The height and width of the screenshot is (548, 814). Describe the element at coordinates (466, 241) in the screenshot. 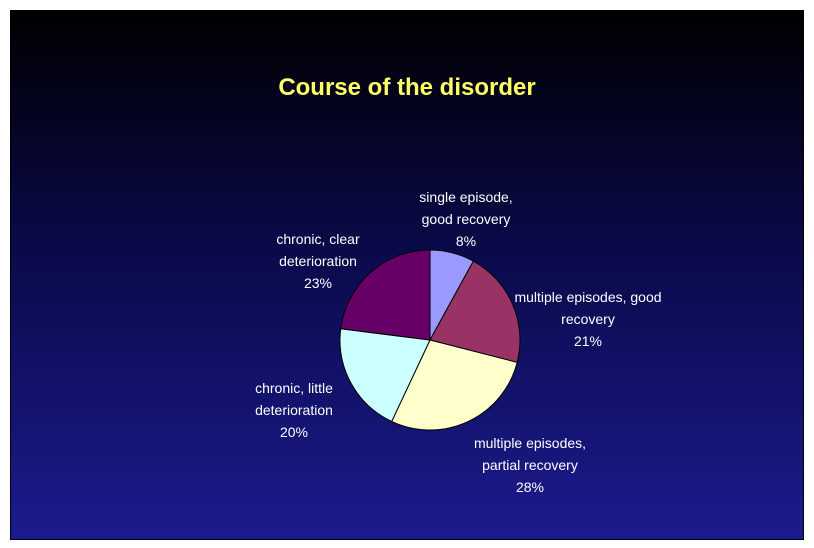

I see `value-label: 8%` at that location.